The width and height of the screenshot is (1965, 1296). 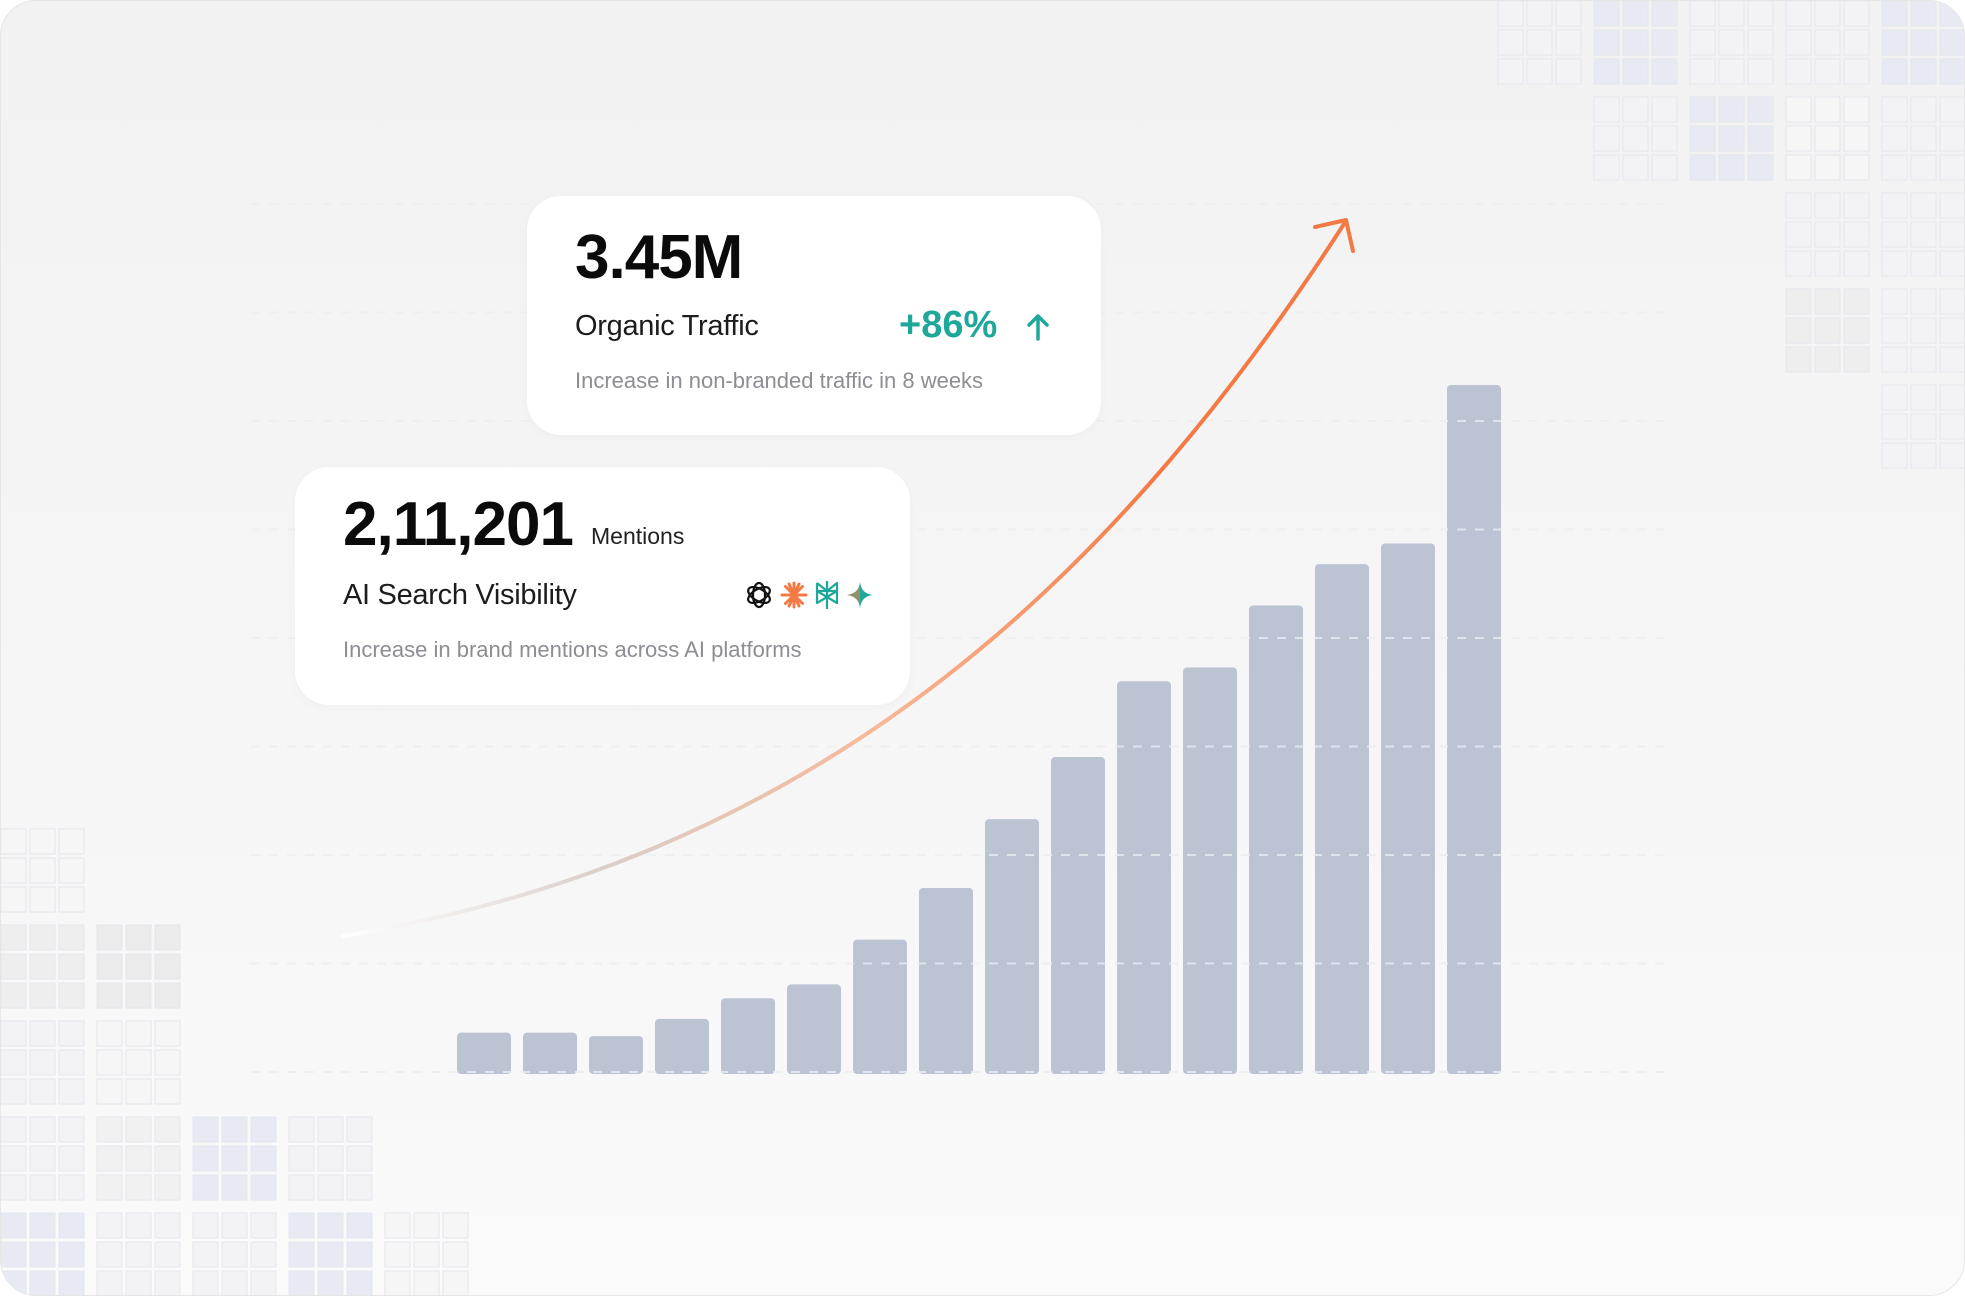 I want to click on traffic-label: Organic Traffic, so click(x=667, y=326).